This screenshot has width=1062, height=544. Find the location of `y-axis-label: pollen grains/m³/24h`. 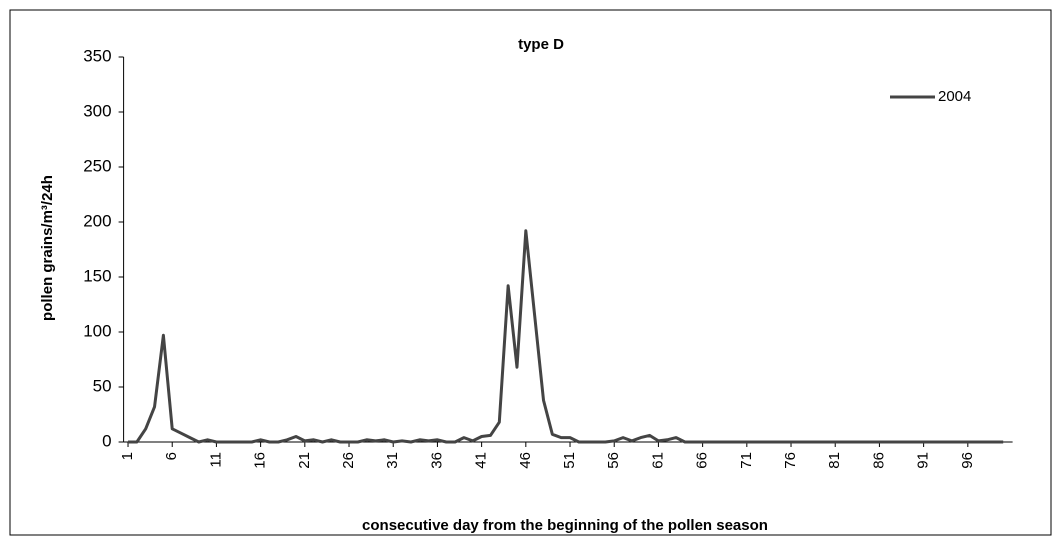

y-axis-label: pollen grains/m³/24h is located at coordinates (47, 248).